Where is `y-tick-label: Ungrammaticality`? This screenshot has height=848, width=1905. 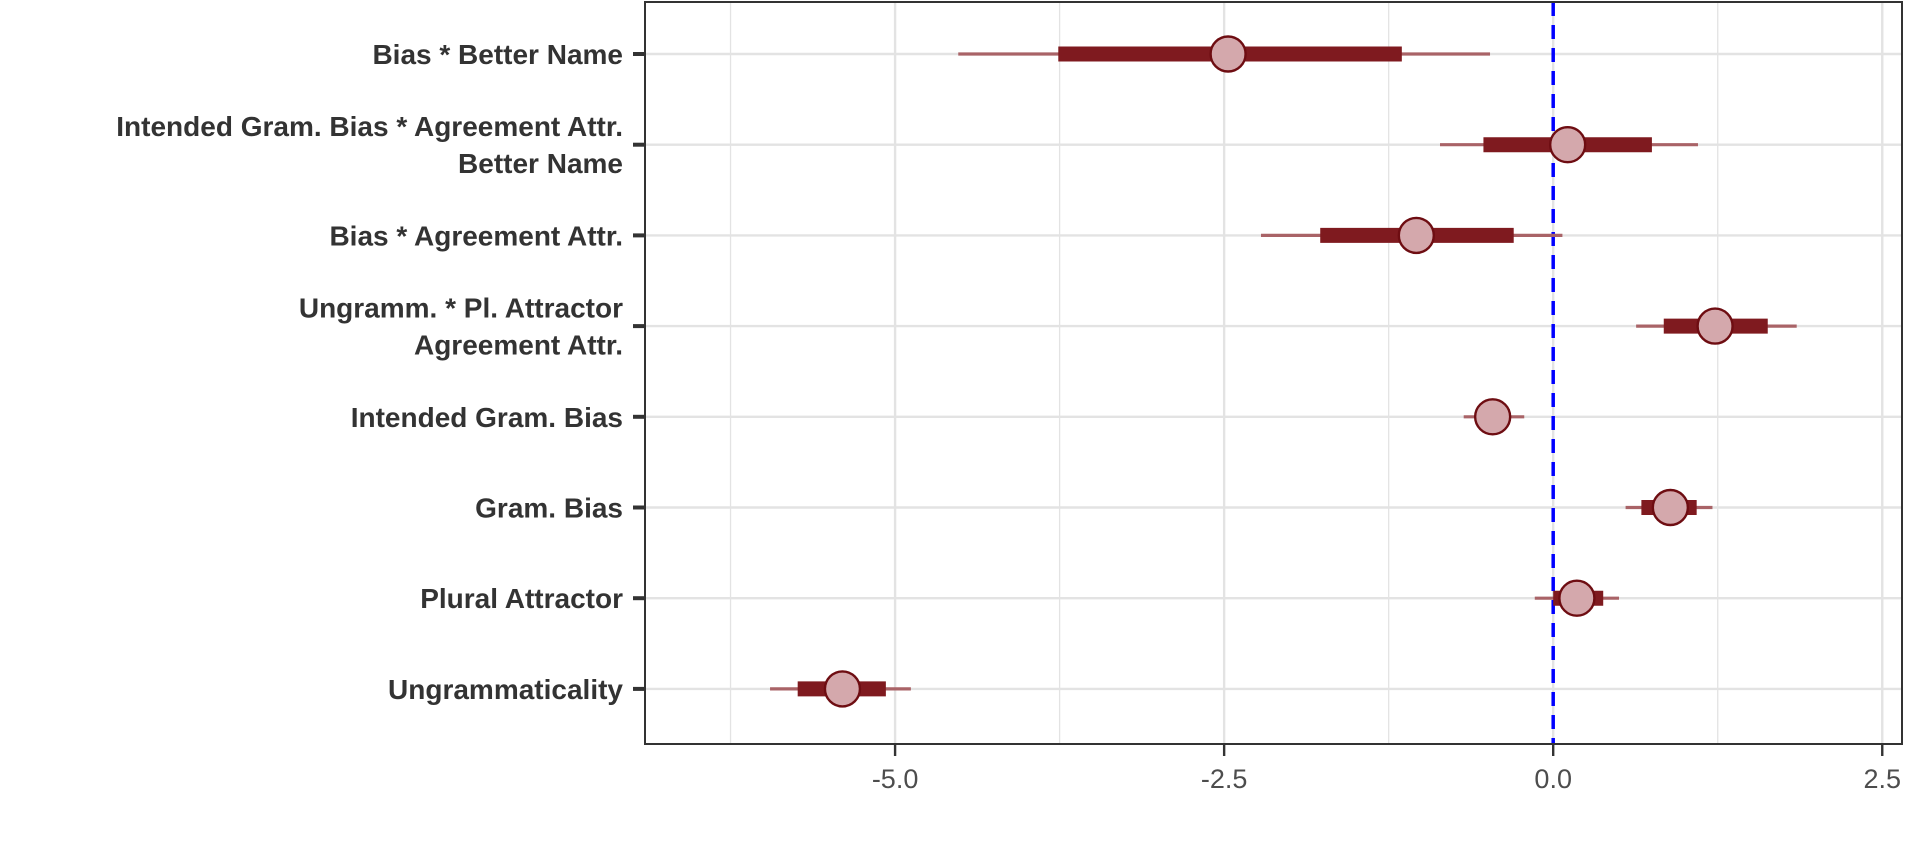
y-tick-label: Ungrammaticality is located at coordinates (505, 689).